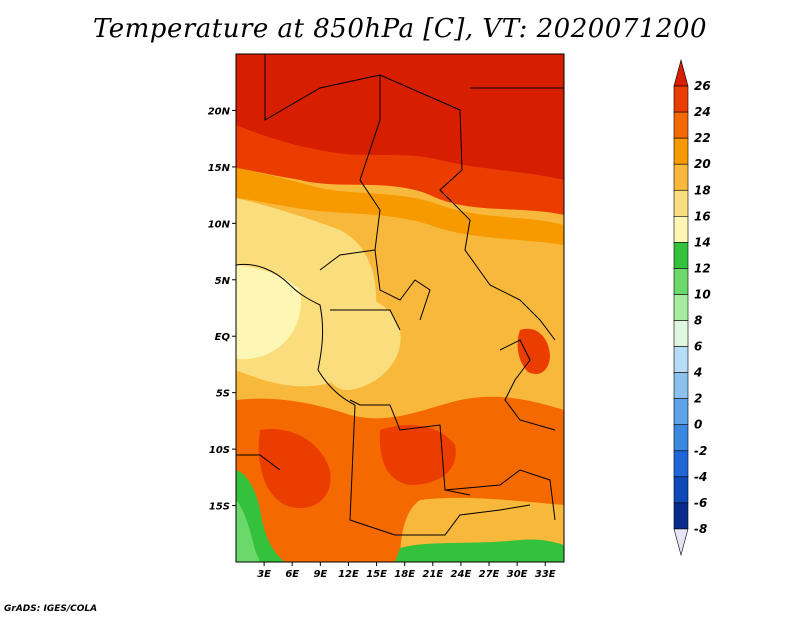 The image size is (800, 618). Describe the element at coordinates (698, 347) in the screenshot. I see `colorbar-label: 6` at that location.